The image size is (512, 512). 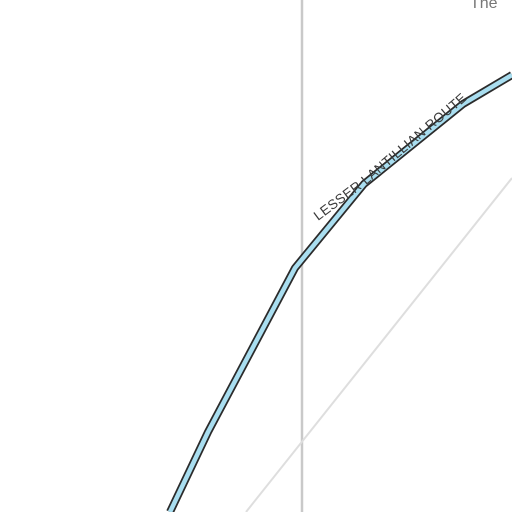 What do you see at coordinates (390, 156) in the screenshot?
I see `route-label: LESSER LANTILLIAN ROUTE` at bounding box center [390, 156].